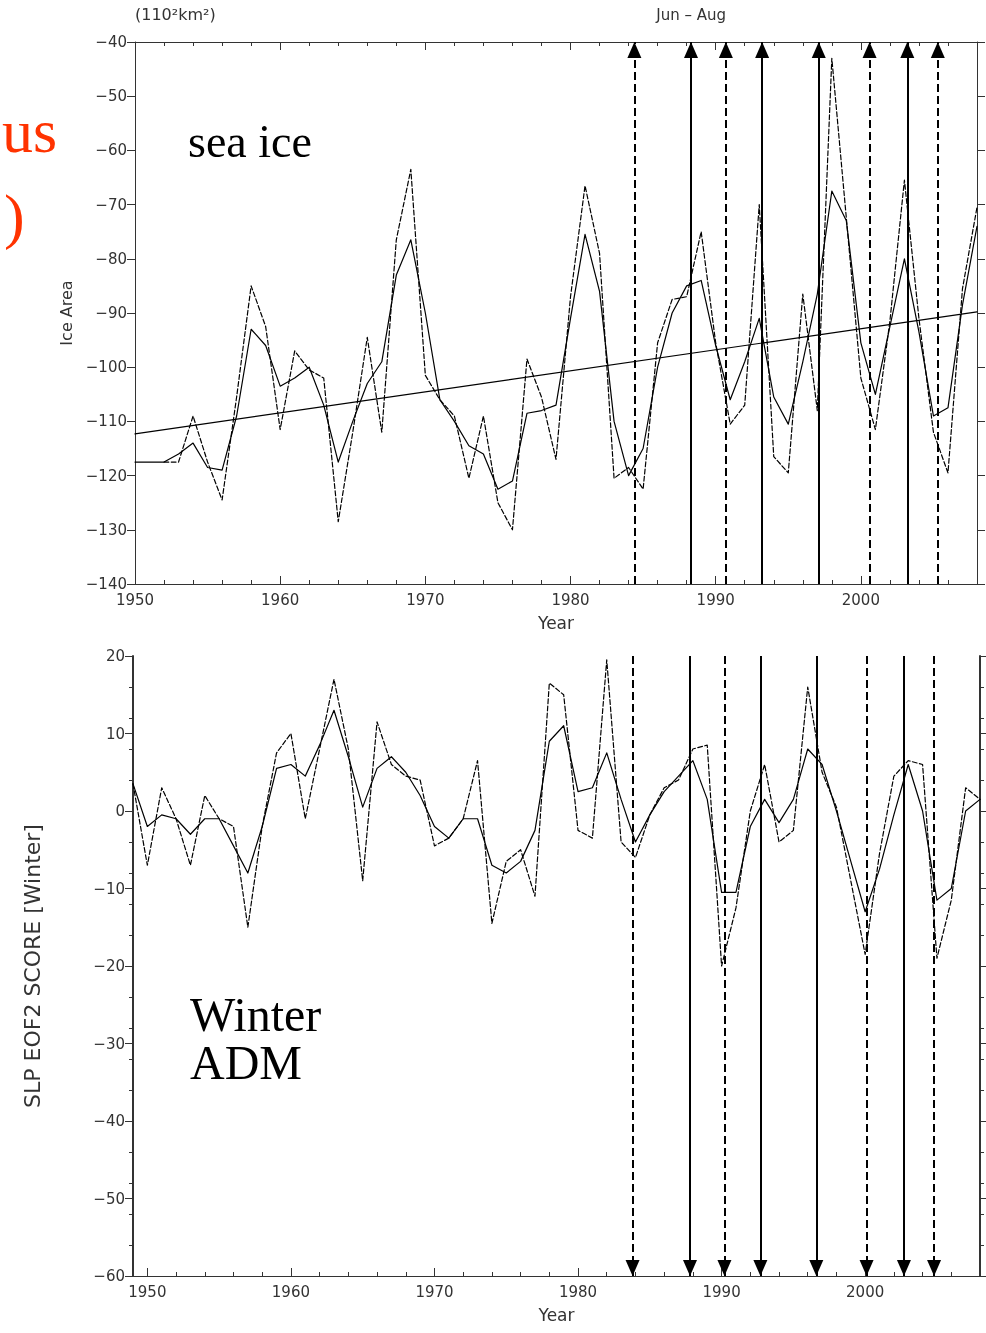  Describe the element at coordinates (109, 966) in the screenshot. I see `y-tick-label: −20` at that location.